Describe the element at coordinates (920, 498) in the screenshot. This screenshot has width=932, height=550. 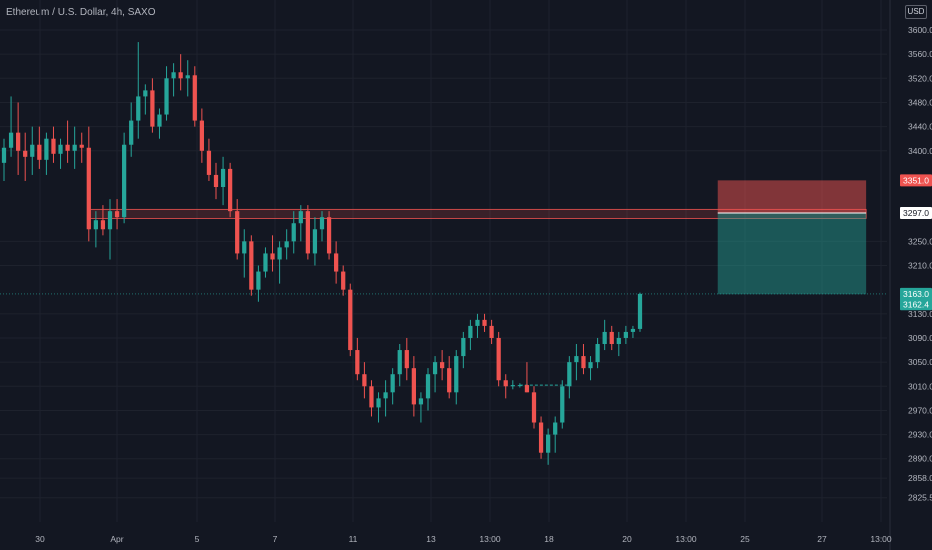
I see `y-tick-label: 2825.5` at that location.